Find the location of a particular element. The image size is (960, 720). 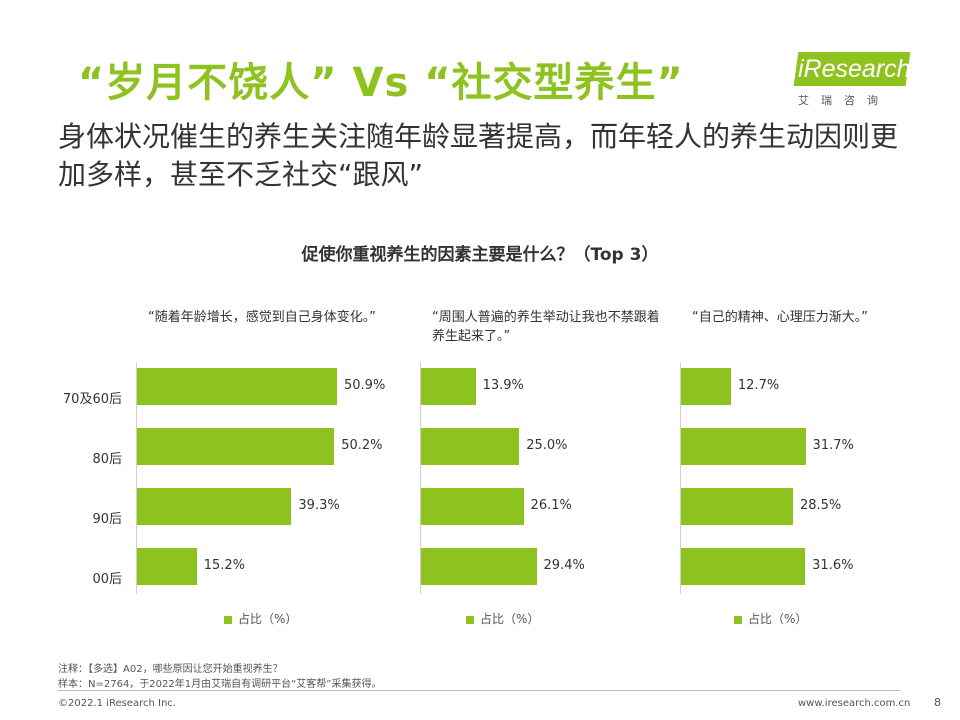

footer-url: www.iresearch.com.cn is located at coordinates (854, 703).